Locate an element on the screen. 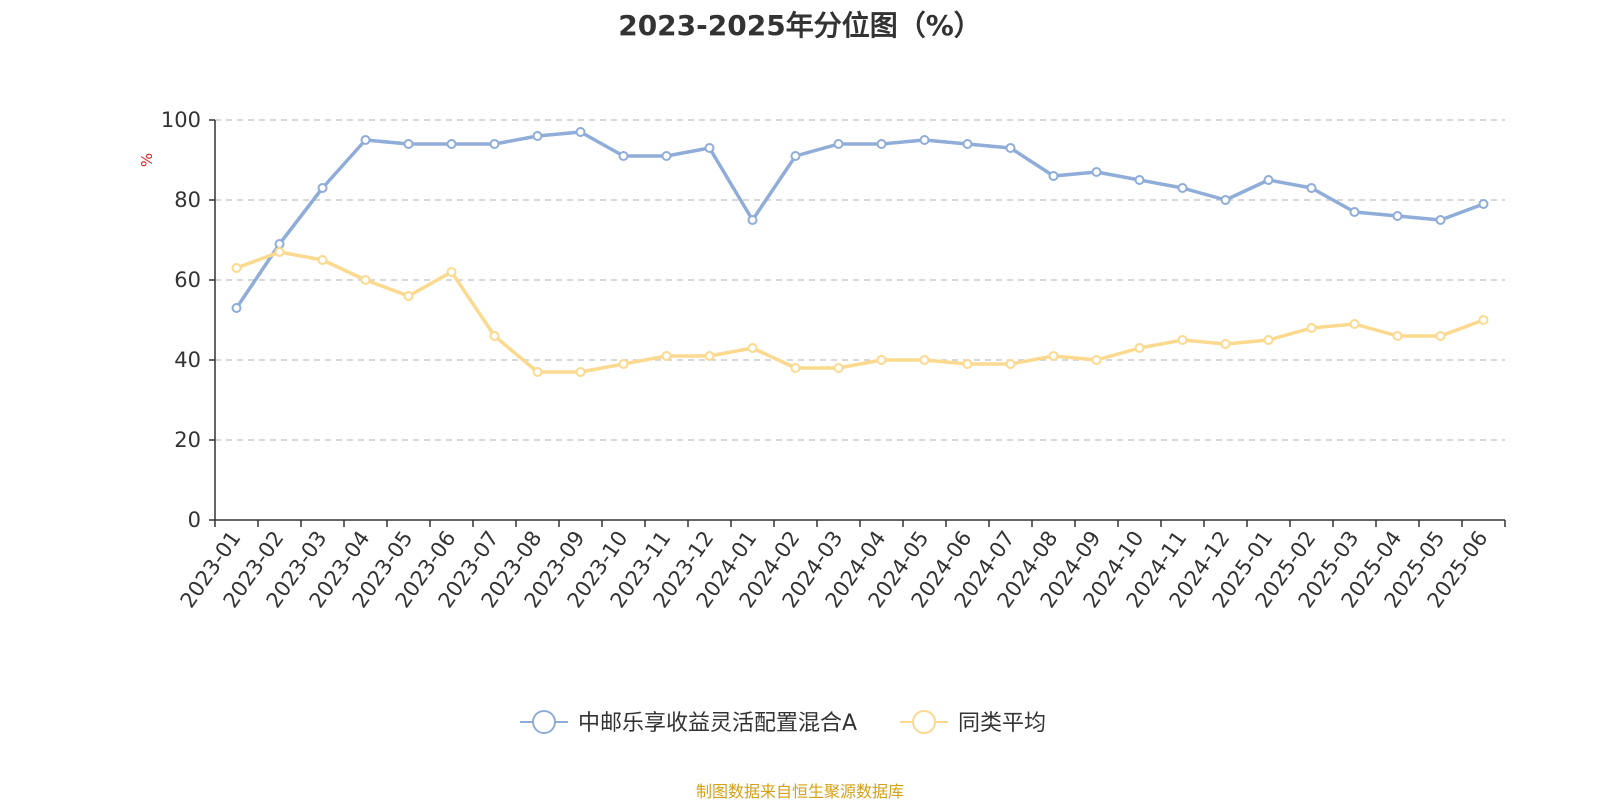 The image size is (1600, 802). series-line is located at coordinates (860, 312).